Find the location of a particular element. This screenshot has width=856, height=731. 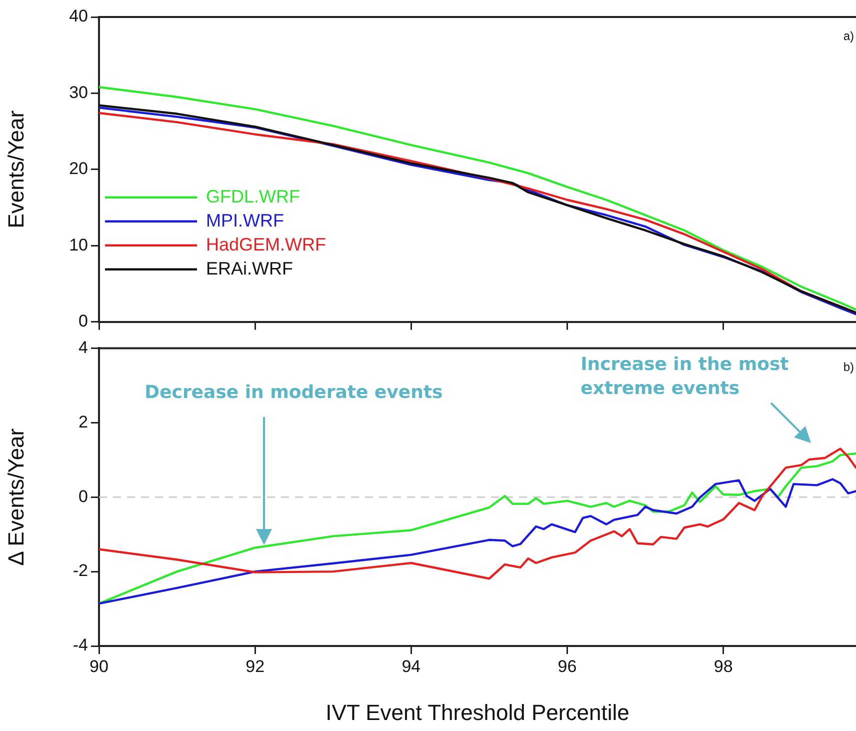

text: ERAi.WRF is located at coordinates (249, 268).